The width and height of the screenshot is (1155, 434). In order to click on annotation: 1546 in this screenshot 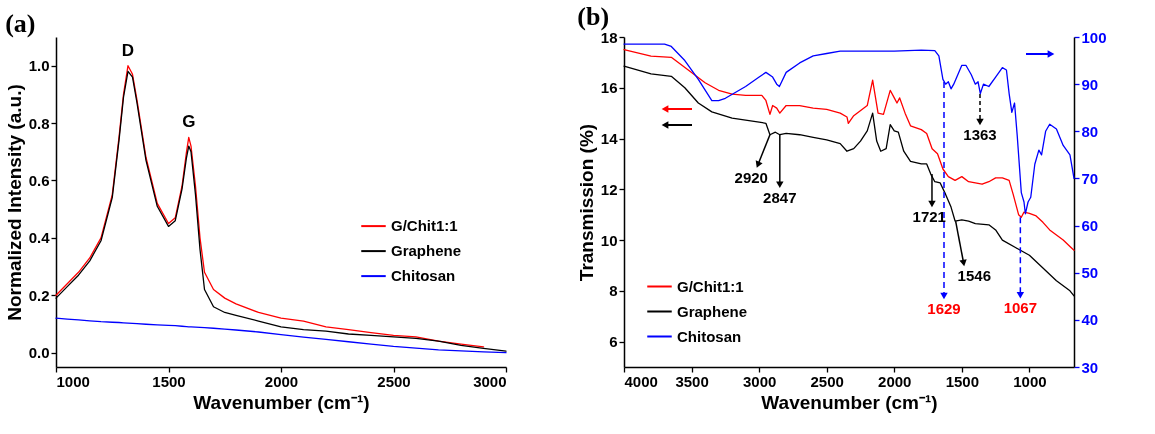, I will do `click(974, 276)`.